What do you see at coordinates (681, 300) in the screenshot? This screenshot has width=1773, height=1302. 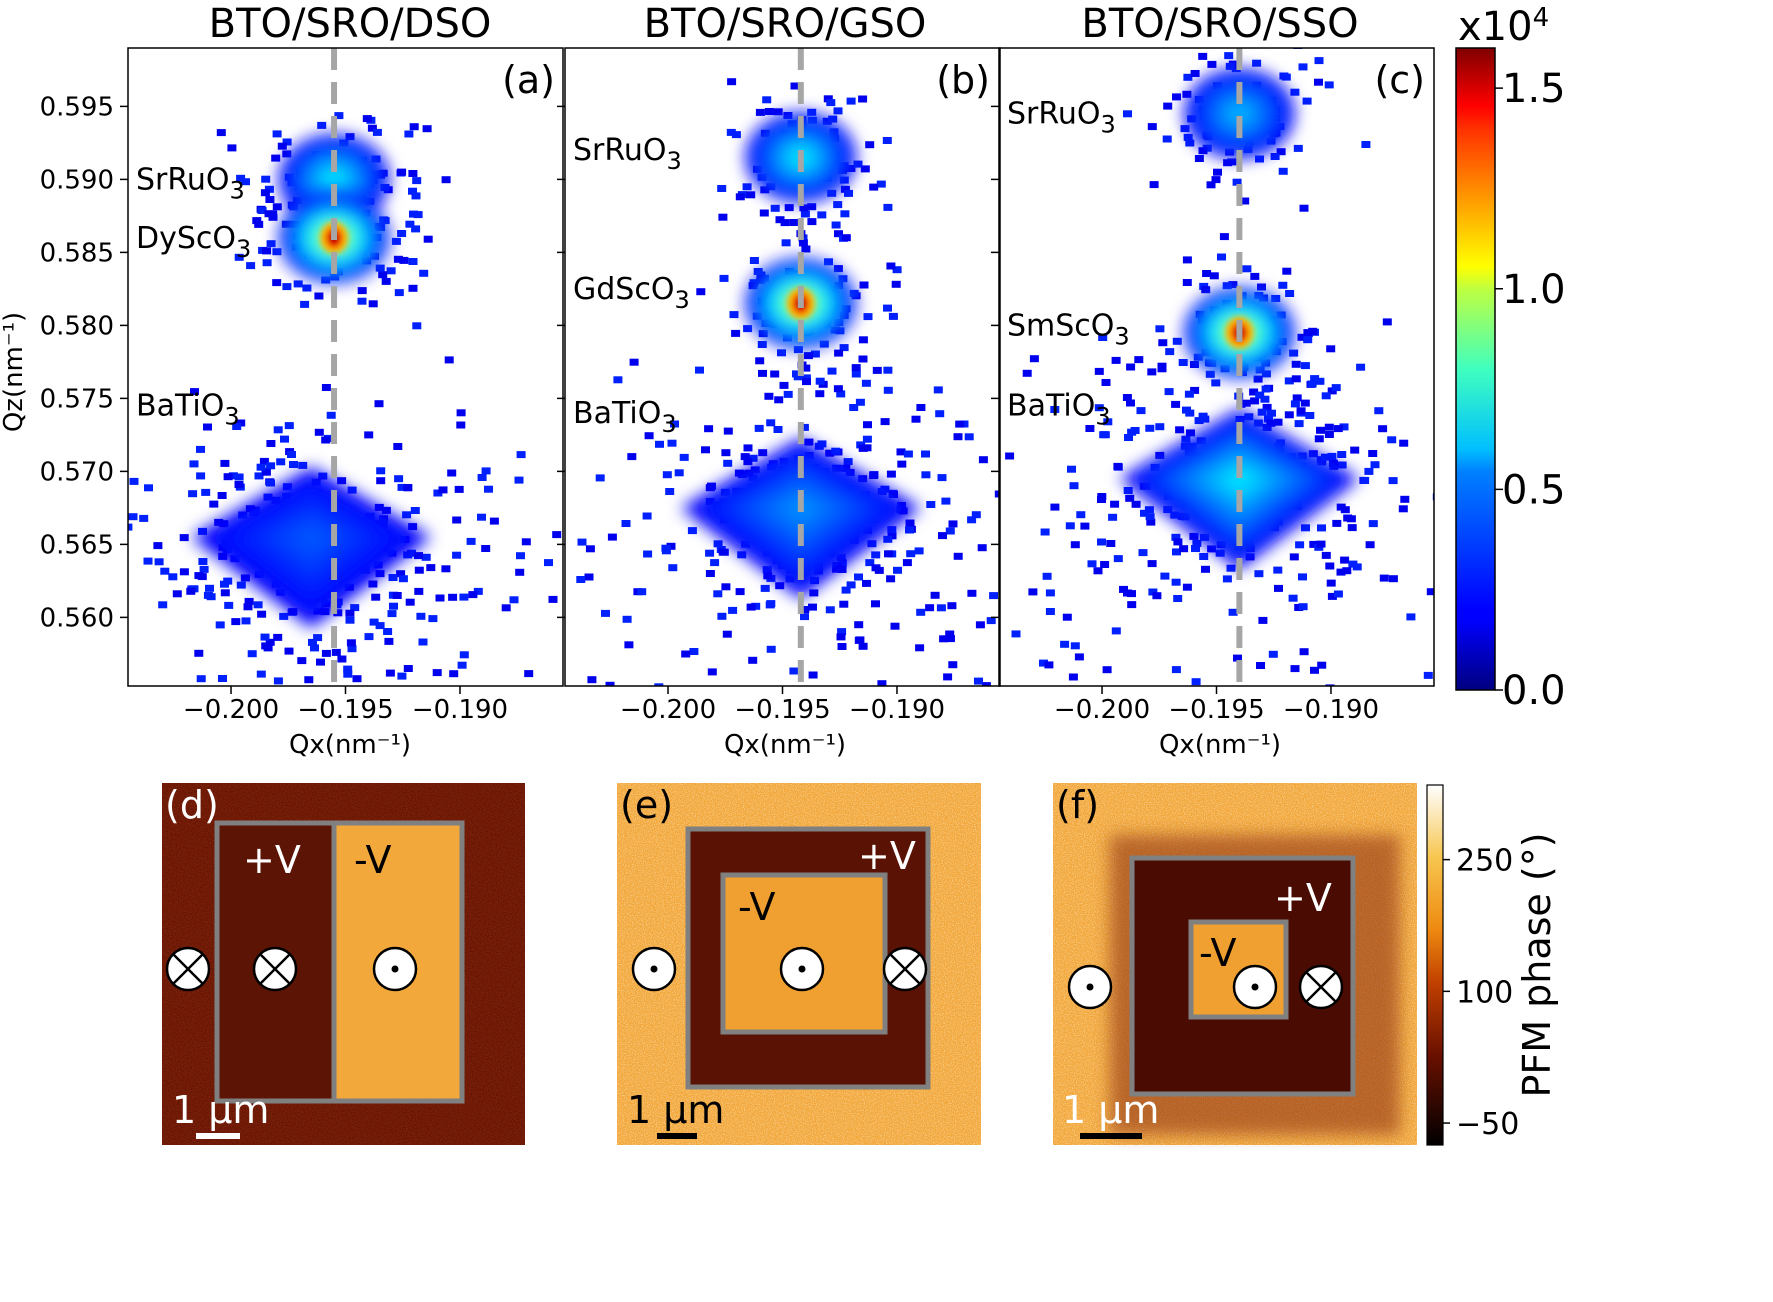 I see `peak-label-subscript: 3` at bounding box center [681, 300].